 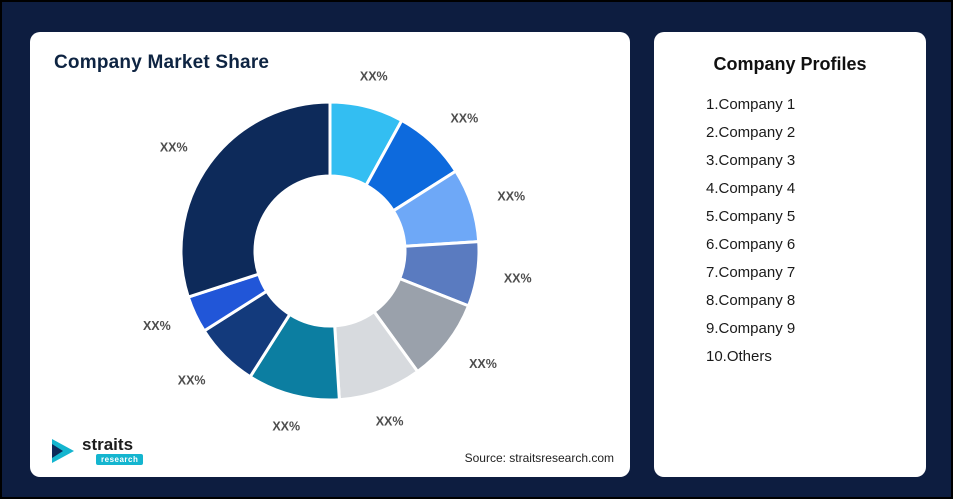 I want to click on logo-arrow-icon, so click(x=63, y=451).